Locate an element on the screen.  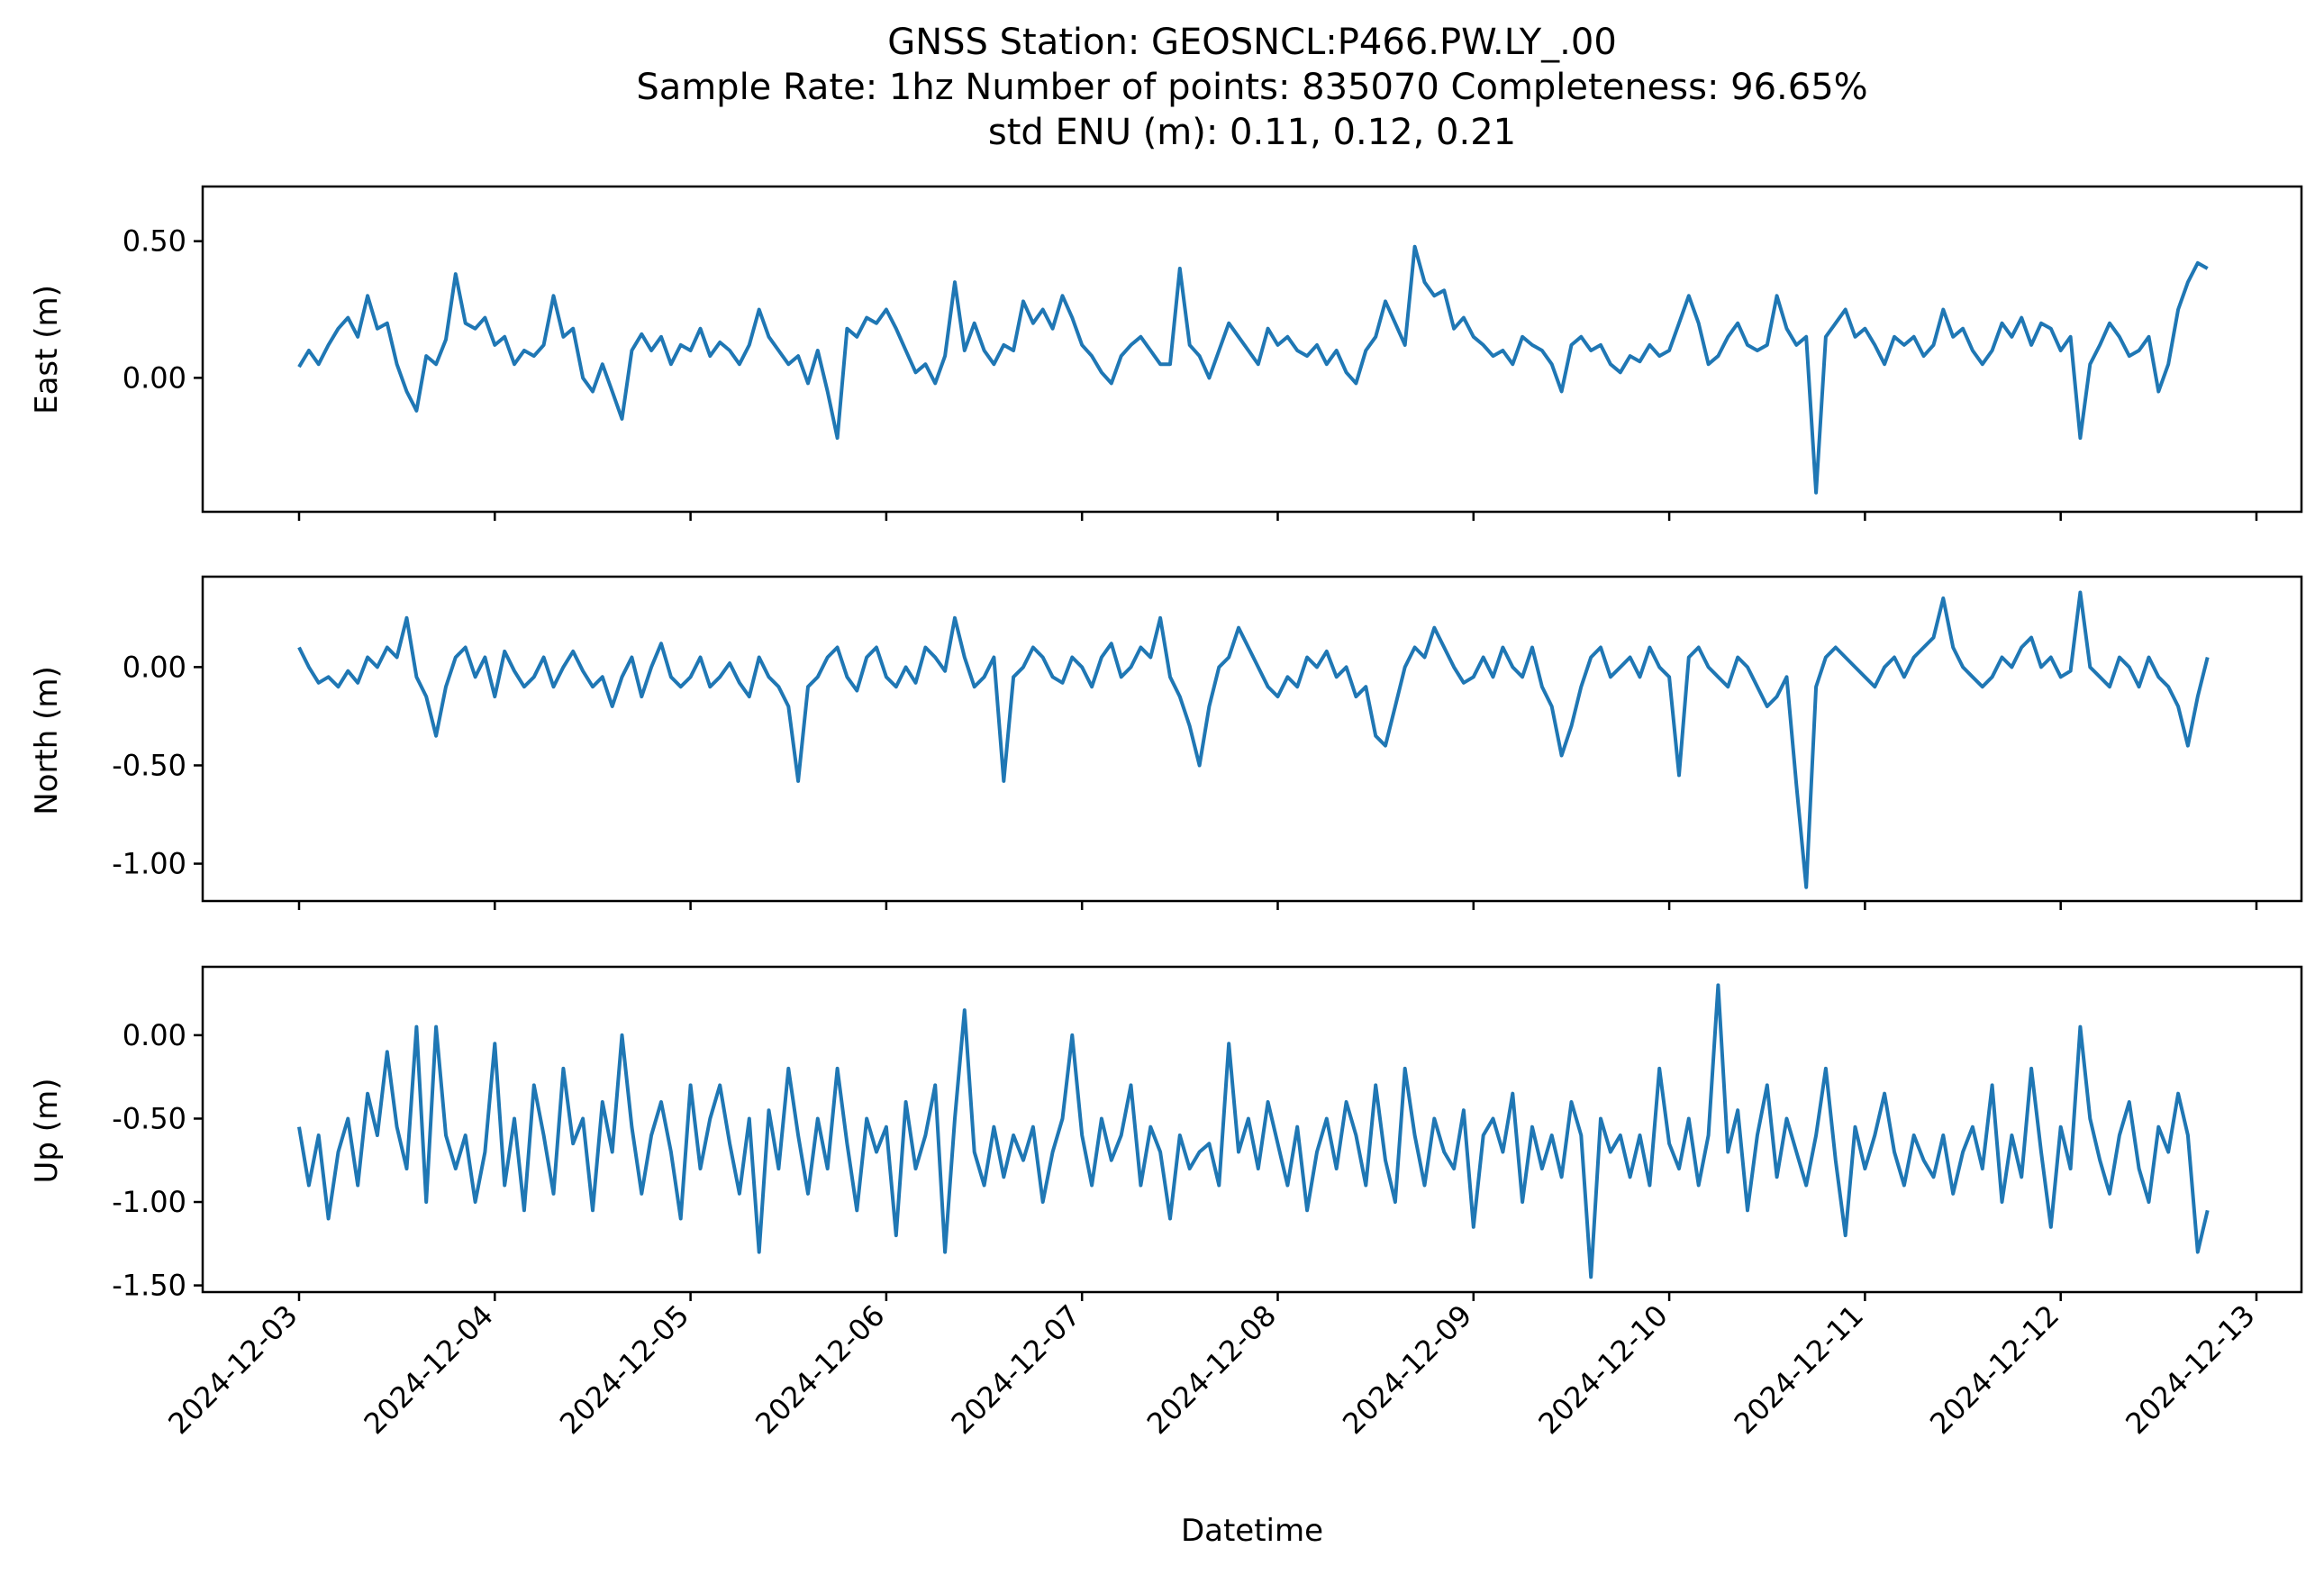
x-axis-label: Datetime is located at coordinates (1252, 1531).